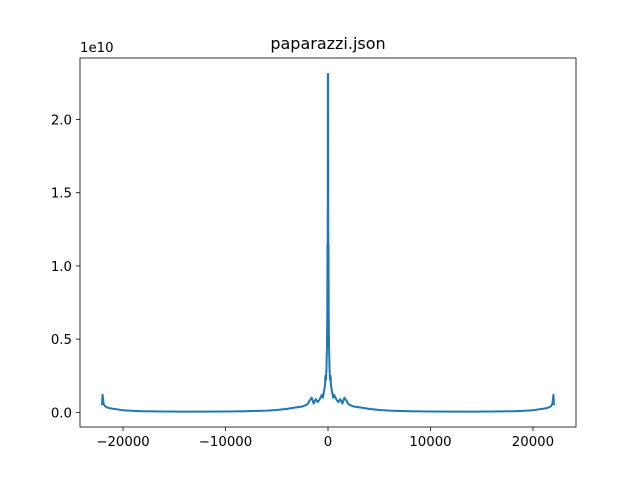  Describe the element at coordinates (61, 413) in the screenshot. I see `y-tick-label: 0.0` at that location.